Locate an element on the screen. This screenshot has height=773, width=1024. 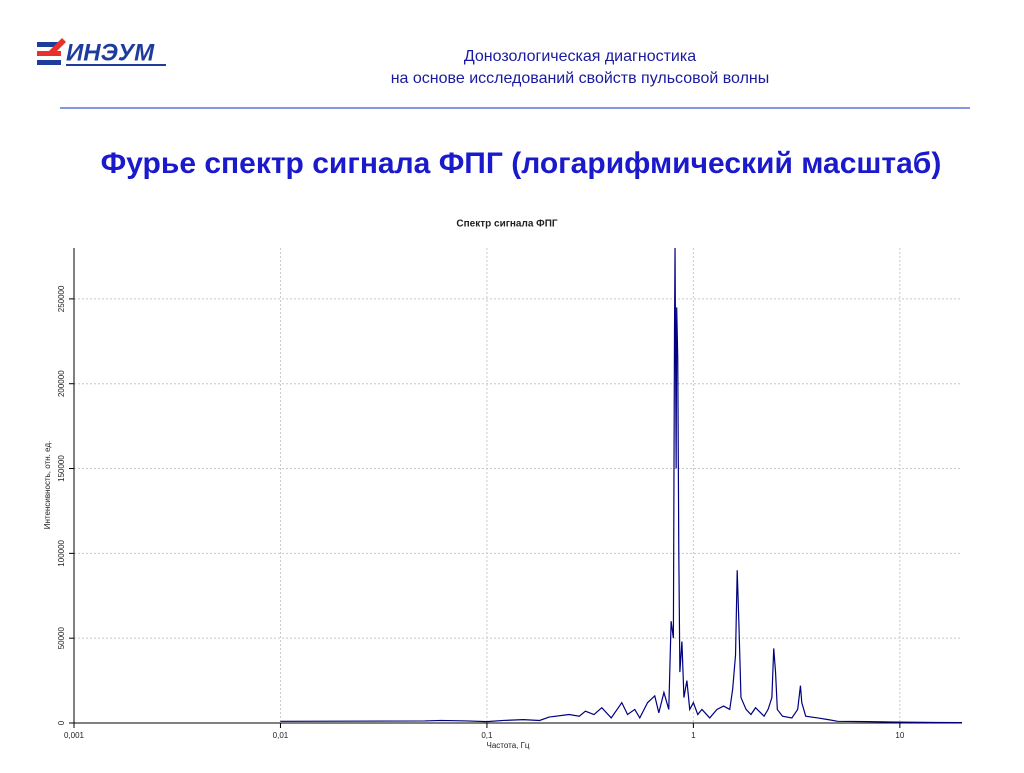
y-tick-label: 150000 is located at coordinates (61, 468).